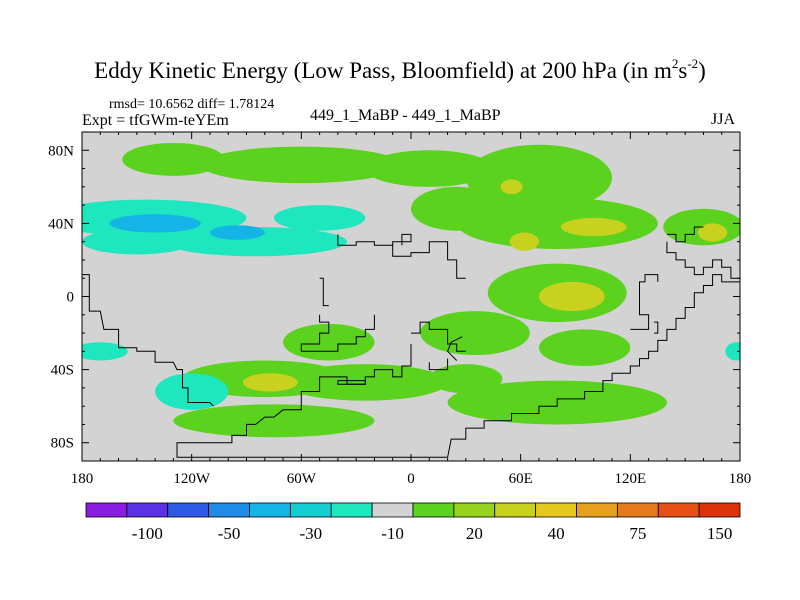 This screenshot has height=600, width=800. What do you see at coordinates (675, 63) in the screenshot?
I see `title-sup-1: 2` at bounding box center [675, 63].